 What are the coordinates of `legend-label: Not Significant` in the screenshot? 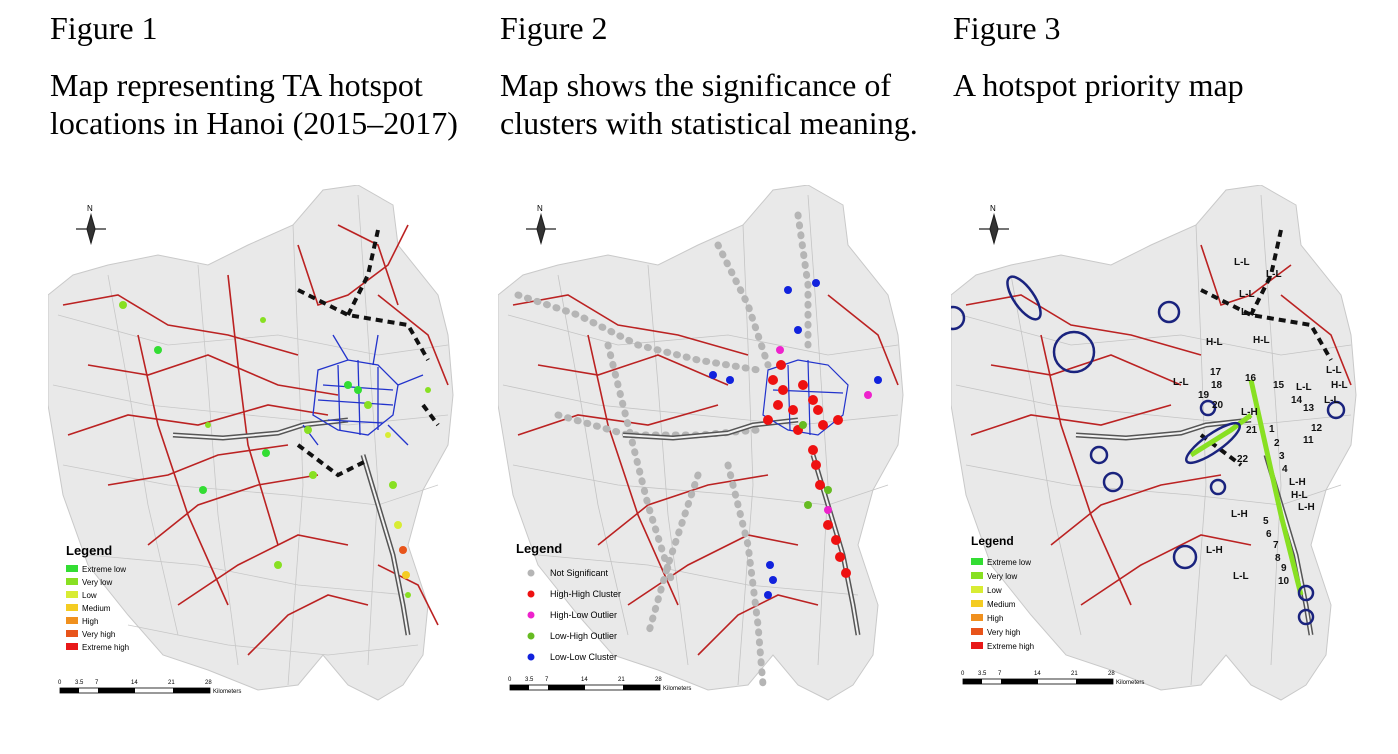 It's located at (579, 573).